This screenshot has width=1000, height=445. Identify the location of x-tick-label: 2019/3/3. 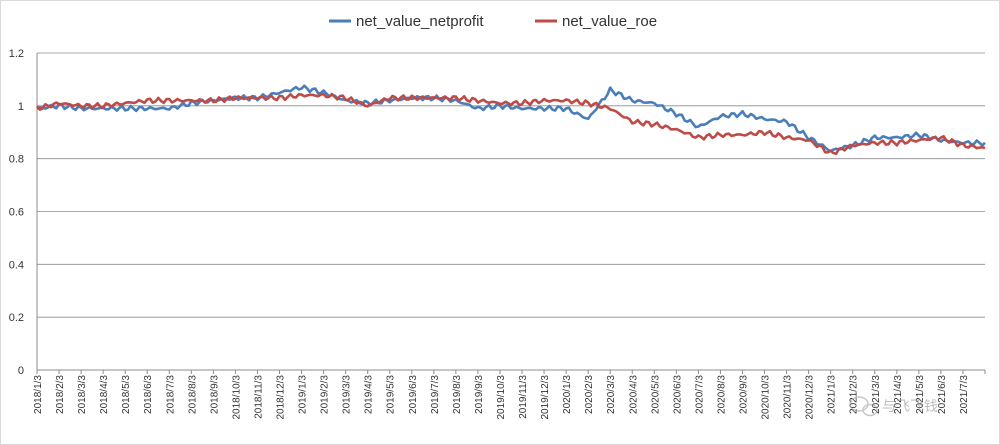
(347, 394).